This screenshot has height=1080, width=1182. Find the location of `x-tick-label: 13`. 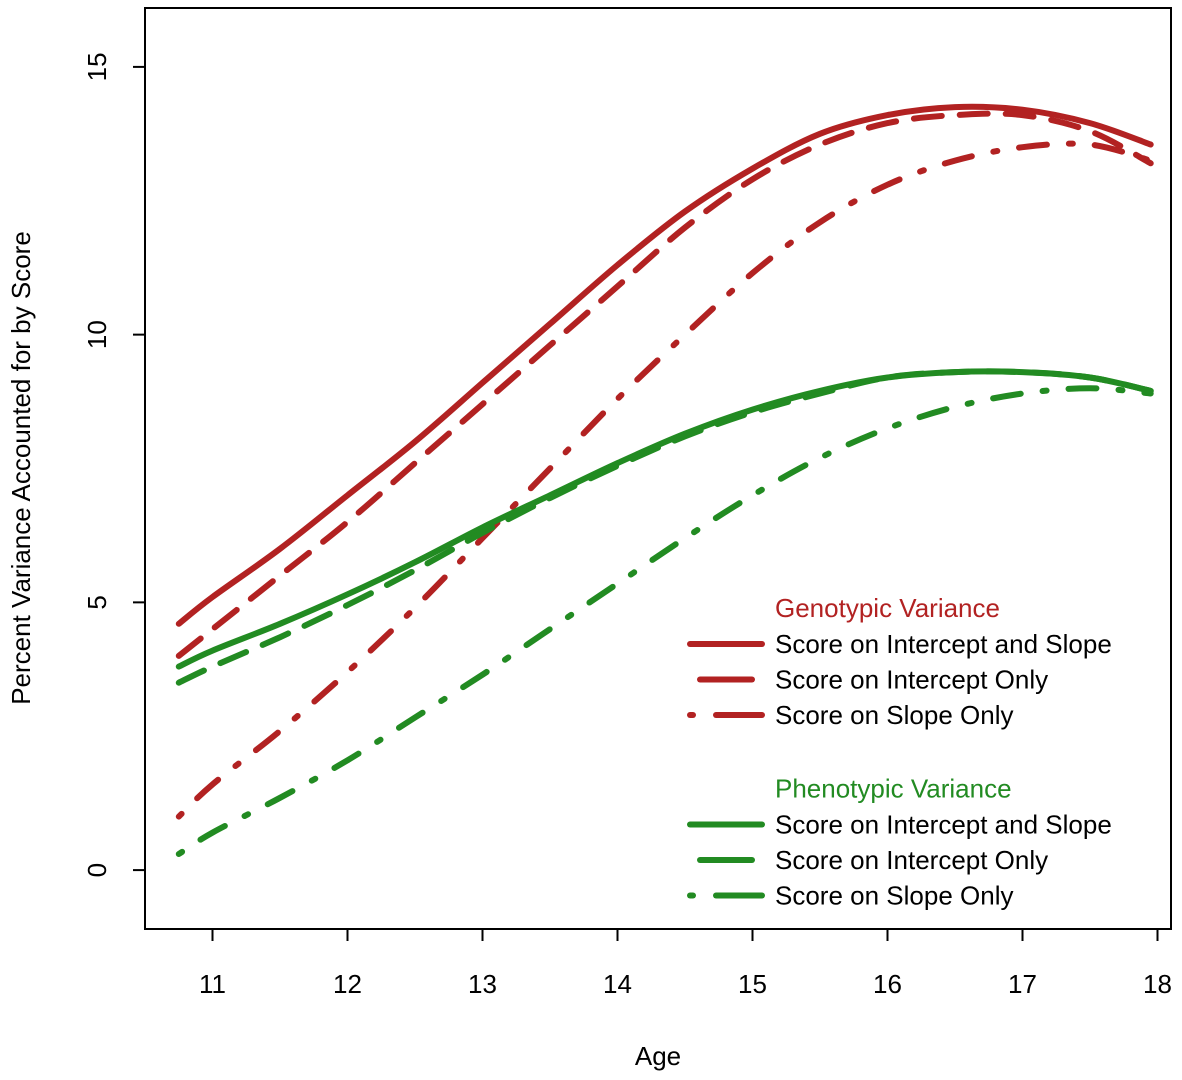

x-tick-label: 13 is located at coordinates (482, 984).